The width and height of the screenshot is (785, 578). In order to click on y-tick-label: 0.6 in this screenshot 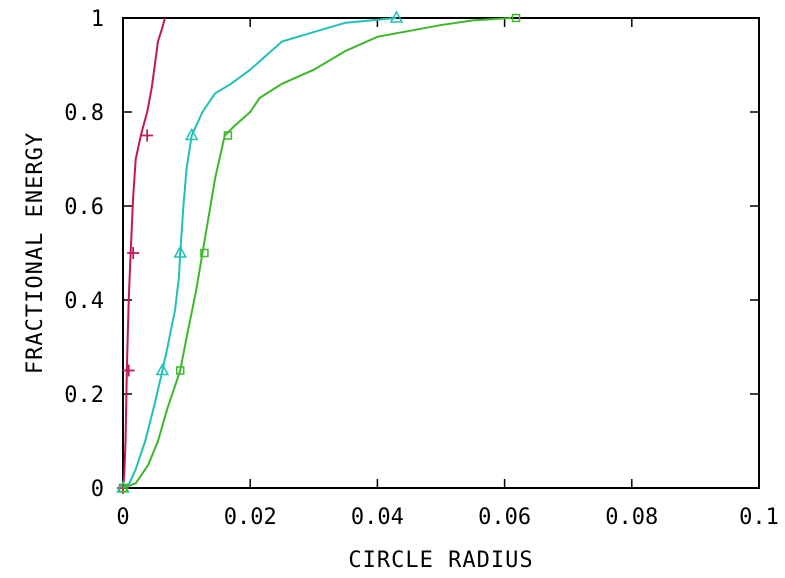, I will do `click(84, 207)`.